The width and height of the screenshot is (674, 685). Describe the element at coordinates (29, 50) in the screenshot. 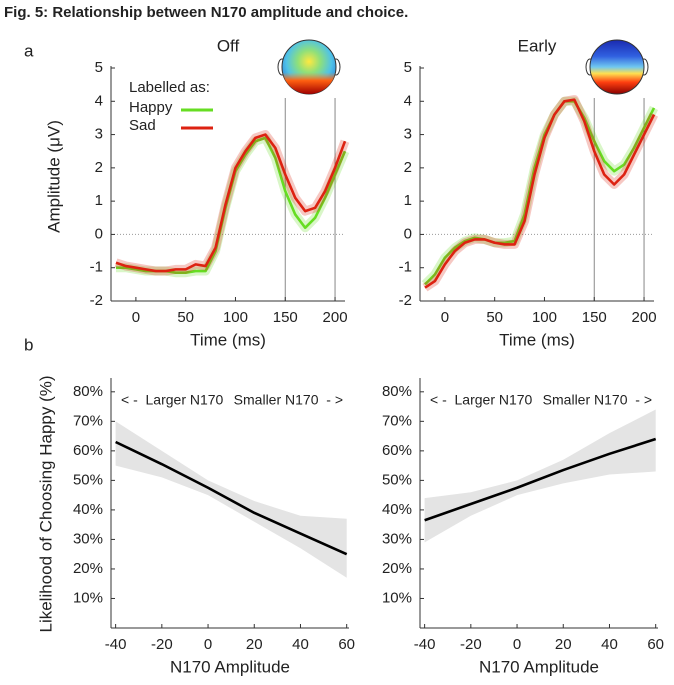

I see `panel-label: a` at that location.